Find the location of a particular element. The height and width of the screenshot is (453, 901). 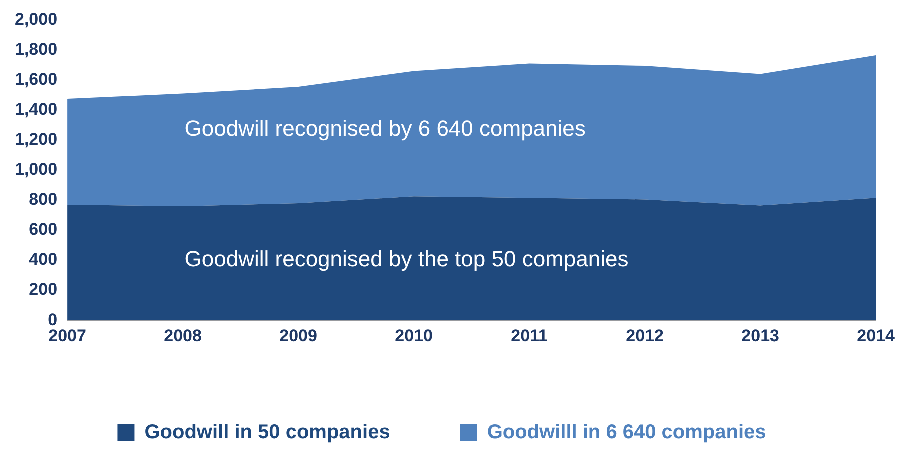

y-tick-label: 1,800 is located at coordinates (36, 49).